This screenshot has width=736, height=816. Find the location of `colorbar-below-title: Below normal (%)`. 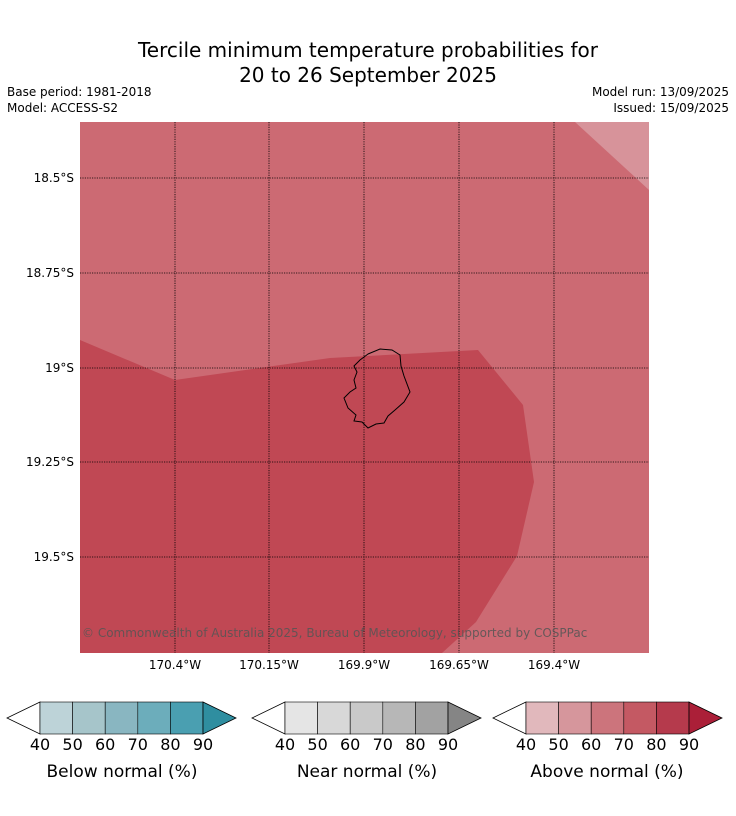

colorbar-below-title: Below normal (%) is located at coordinates (122, 772).